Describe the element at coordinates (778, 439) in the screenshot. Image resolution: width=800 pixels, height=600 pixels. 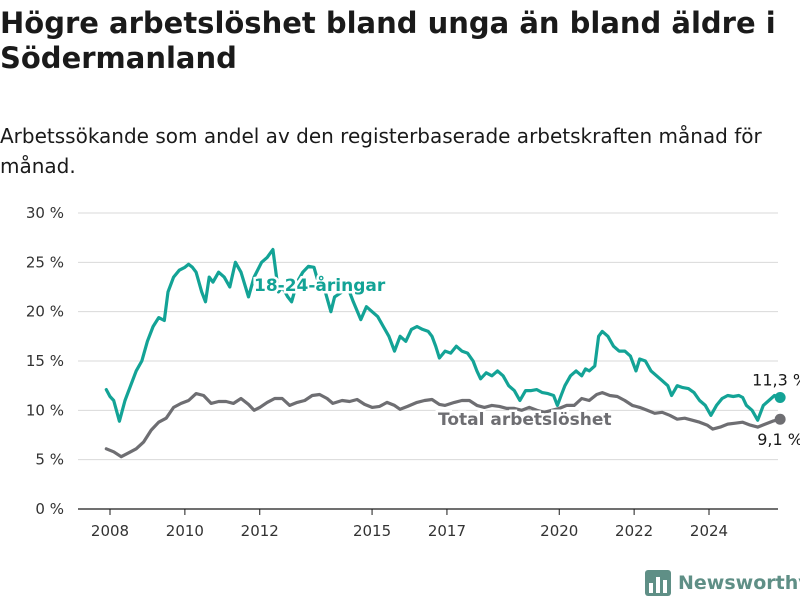
I see `end-label-total: 9,1 %` at that location.